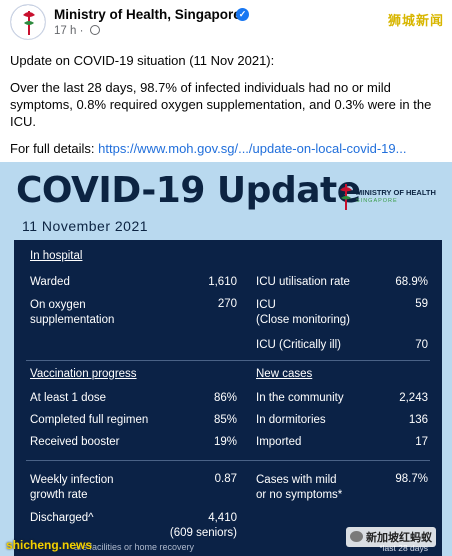 The width and height of the screenshot is (452, 556). Describe the element at coordinates (303, 320) in the screenshot. I see `icu-close-label-2: (Close monitoring)` at that location.